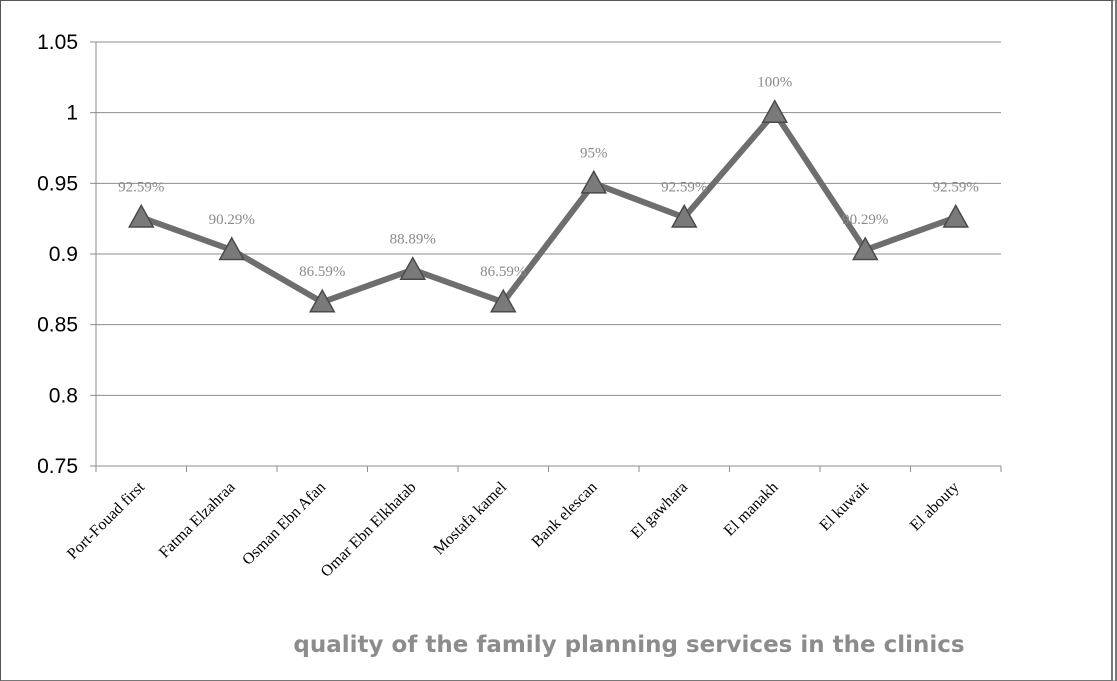 This screenshot has height=681, width=1117. I want to click on x-tick-label: Osman Ebn Afan, so click(284, 524).